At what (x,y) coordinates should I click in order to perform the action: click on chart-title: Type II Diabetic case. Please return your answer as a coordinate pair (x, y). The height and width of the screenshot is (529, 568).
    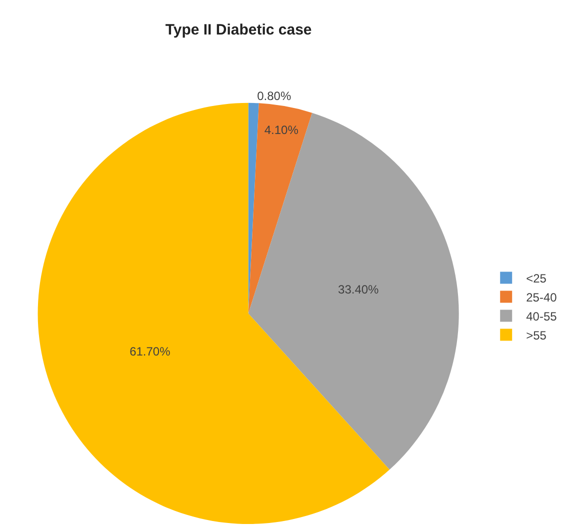
    Looking at the image, I should click on (238, 29).